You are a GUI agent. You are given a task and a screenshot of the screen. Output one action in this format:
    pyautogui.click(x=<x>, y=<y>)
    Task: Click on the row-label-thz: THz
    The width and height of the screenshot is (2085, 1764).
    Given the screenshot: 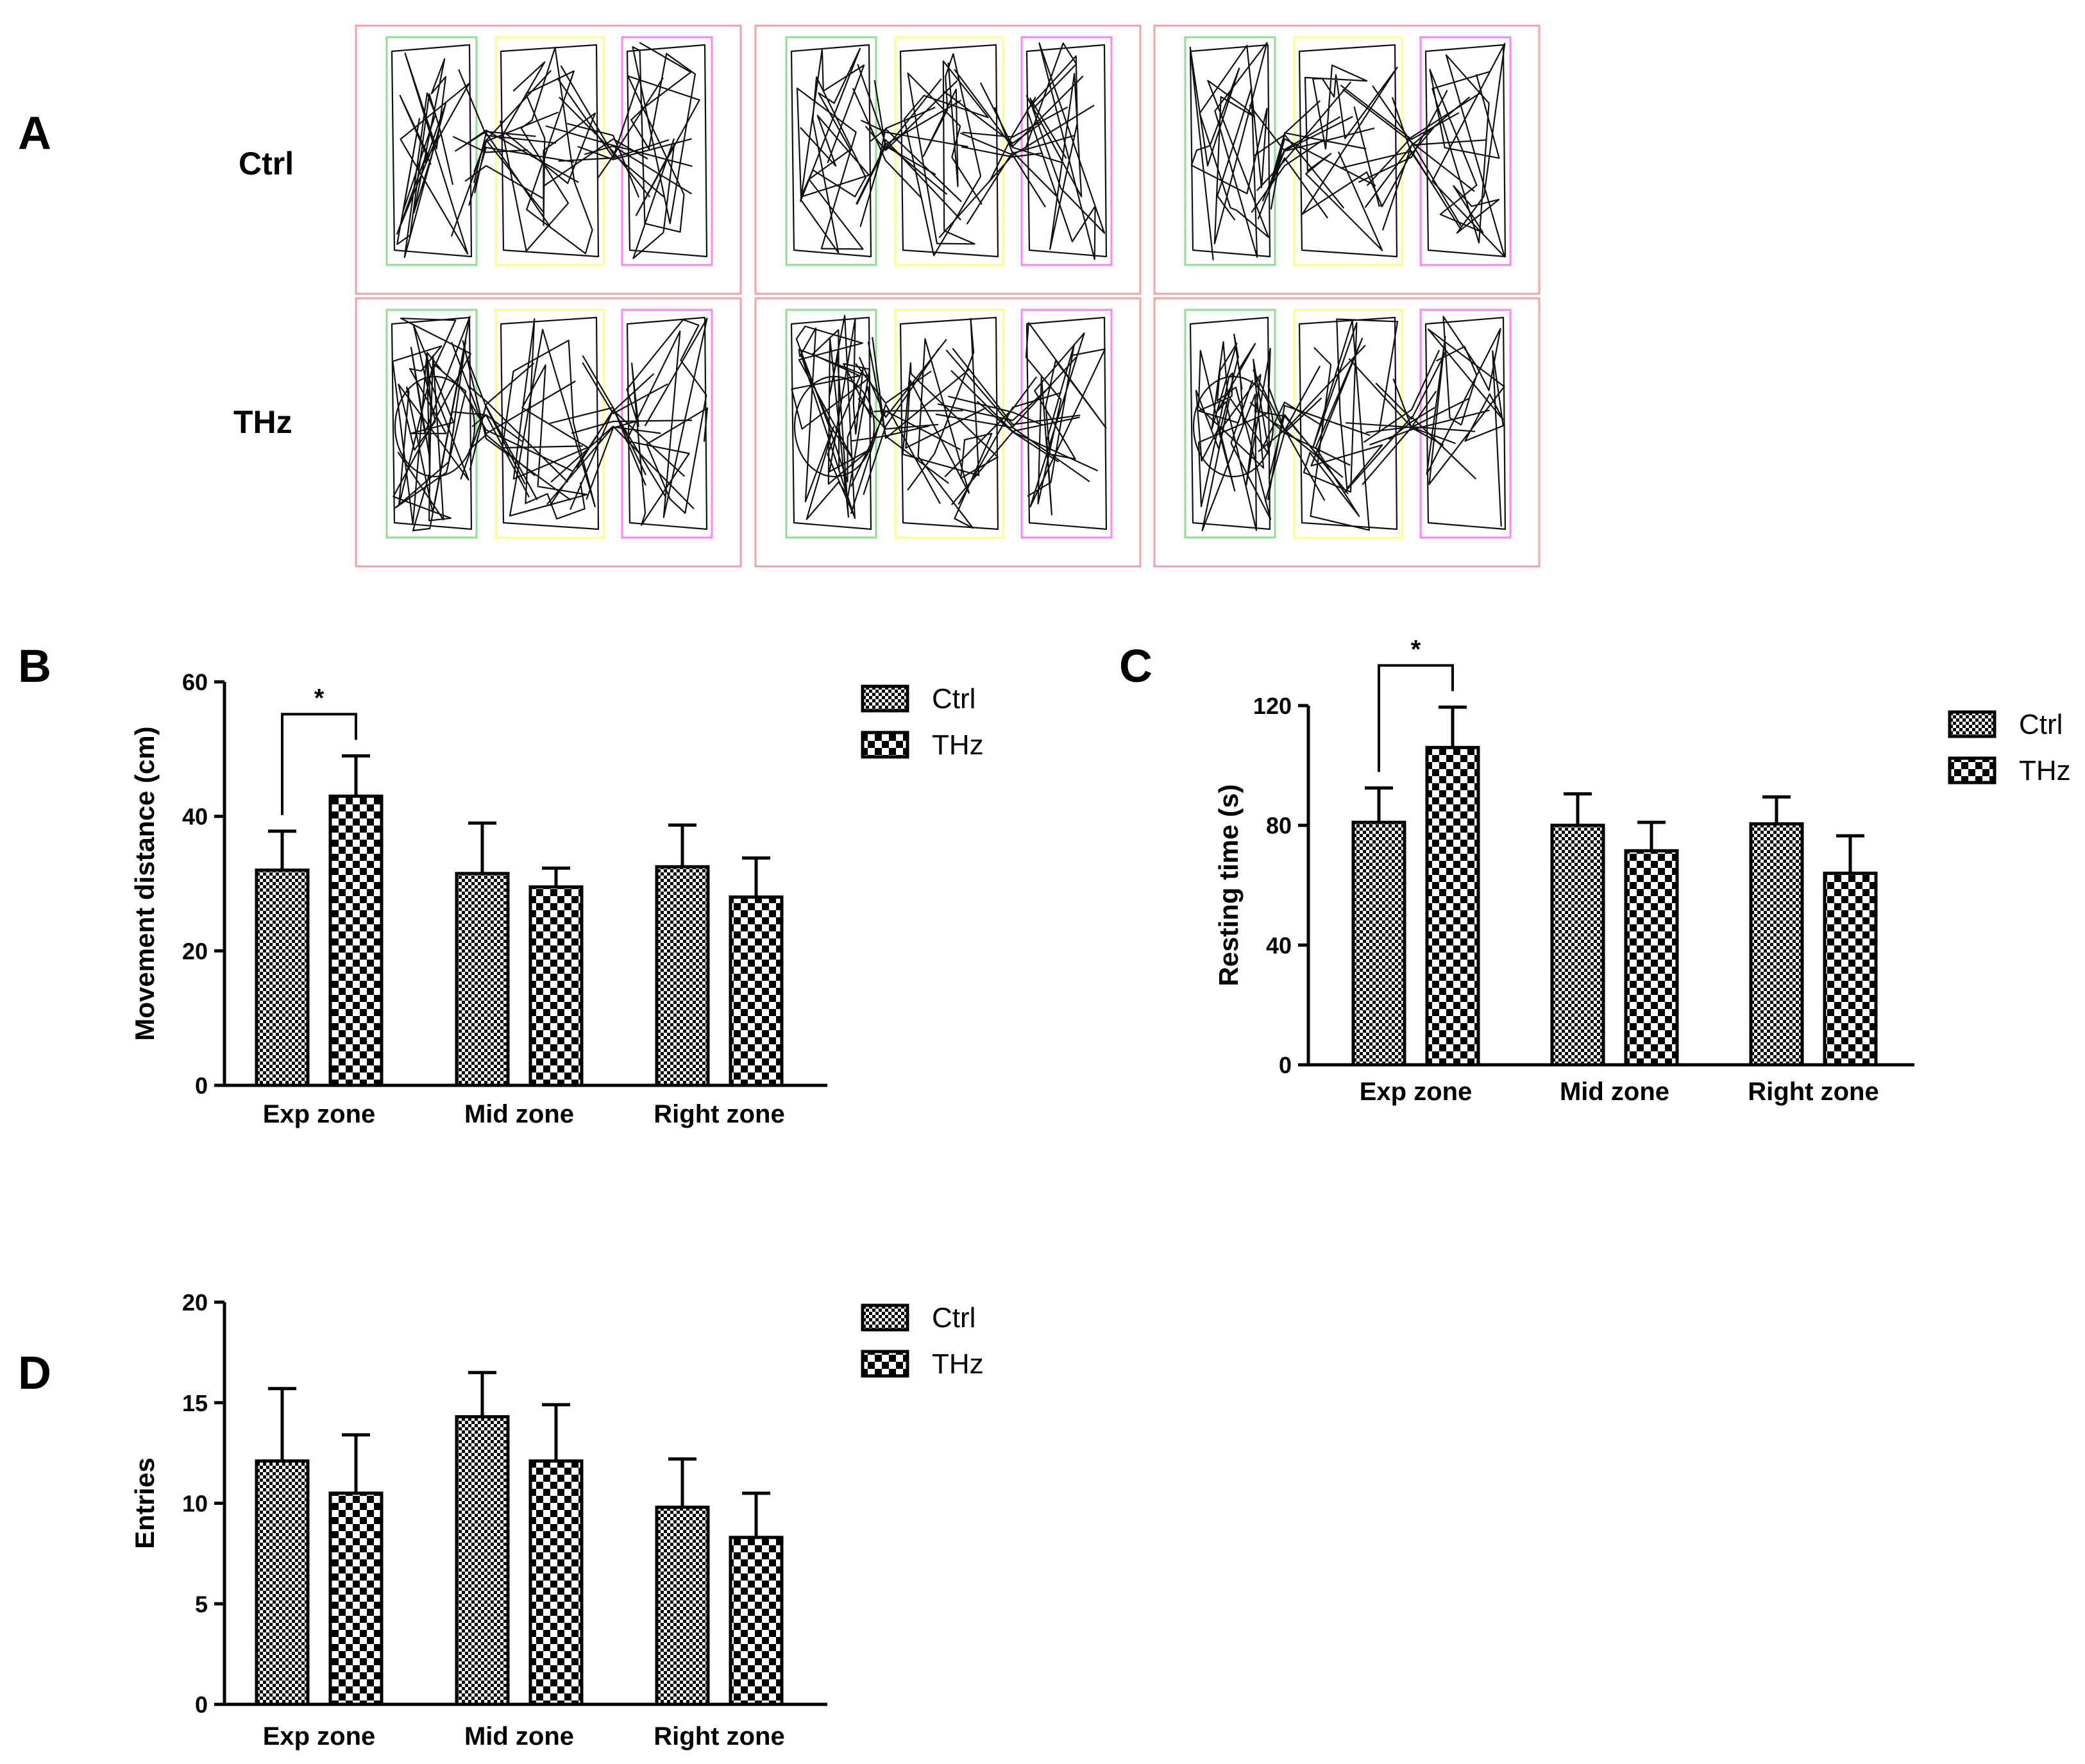 What is the action you would take?
    pyautogui.click(x=262, y=422)
    